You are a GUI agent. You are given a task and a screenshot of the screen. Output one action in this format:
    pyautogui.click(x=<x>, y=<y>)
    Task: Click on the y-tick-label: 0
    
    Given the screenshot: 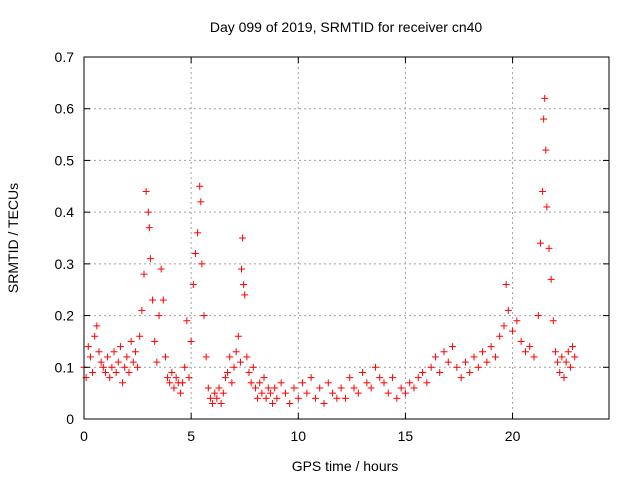 What is the action you would take?
    pyautogui.click(x=70, y=419)
    